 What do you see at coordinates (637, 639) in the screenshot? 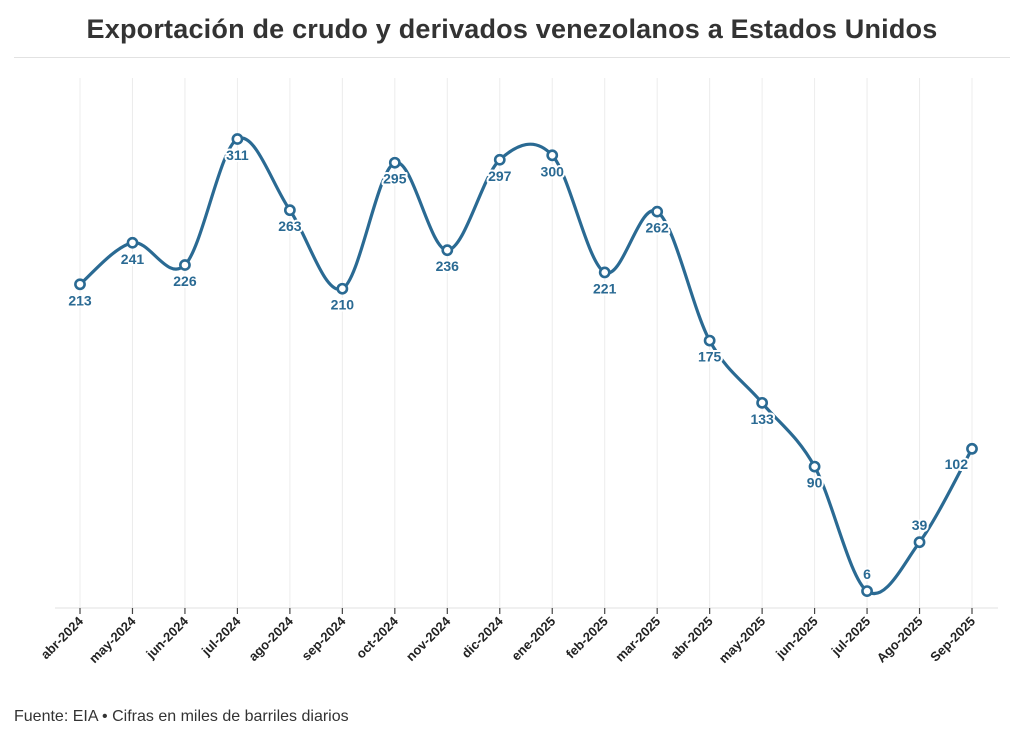
I see `x-tick-label: mar-2025` at bounding box center [637, 639].